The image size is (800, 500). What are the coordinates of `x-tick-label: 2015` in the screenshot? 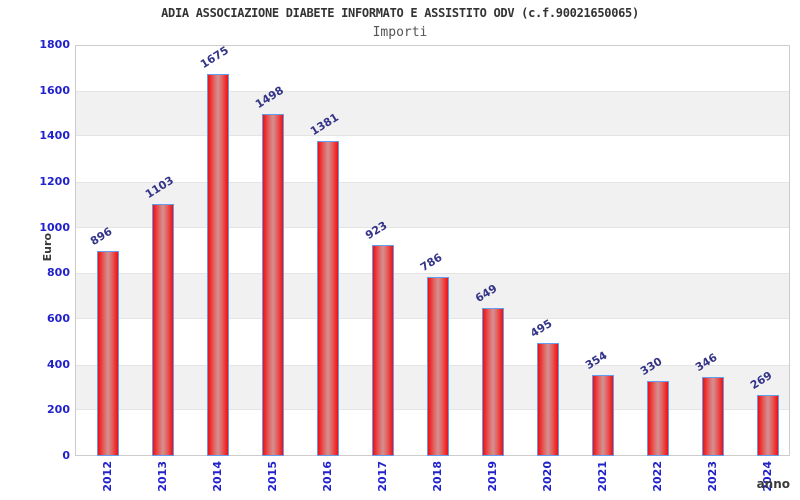 It's located at (272, 476).